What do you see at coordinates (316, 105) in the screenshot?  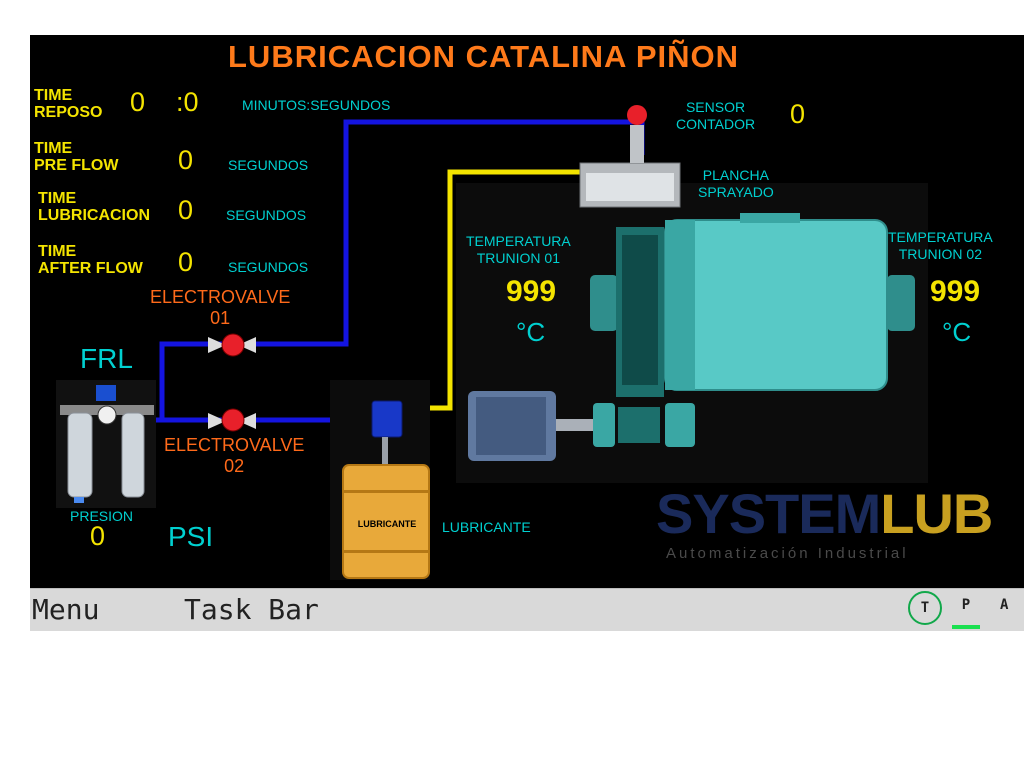 I see `time-reposo-unit: MINUTOS:SEGUNDOS` at bounding box center [316, 105].